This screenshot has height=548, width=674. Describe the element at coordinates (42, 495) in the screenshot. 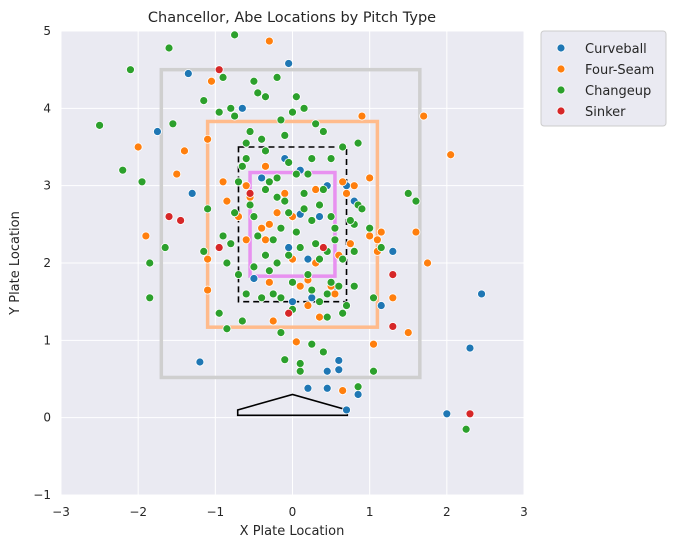

I see `y-tick-label: −1` at that location.